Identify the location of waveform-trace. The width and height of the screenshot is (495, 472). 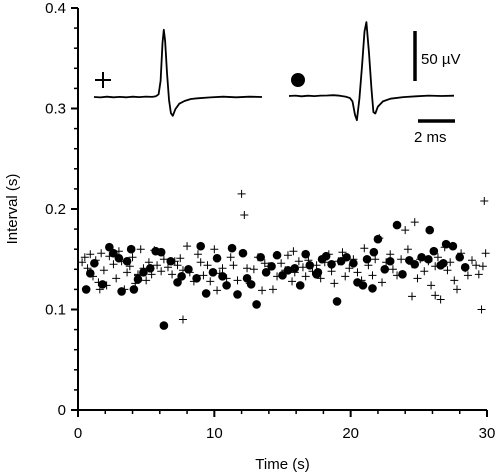
(178, 72).